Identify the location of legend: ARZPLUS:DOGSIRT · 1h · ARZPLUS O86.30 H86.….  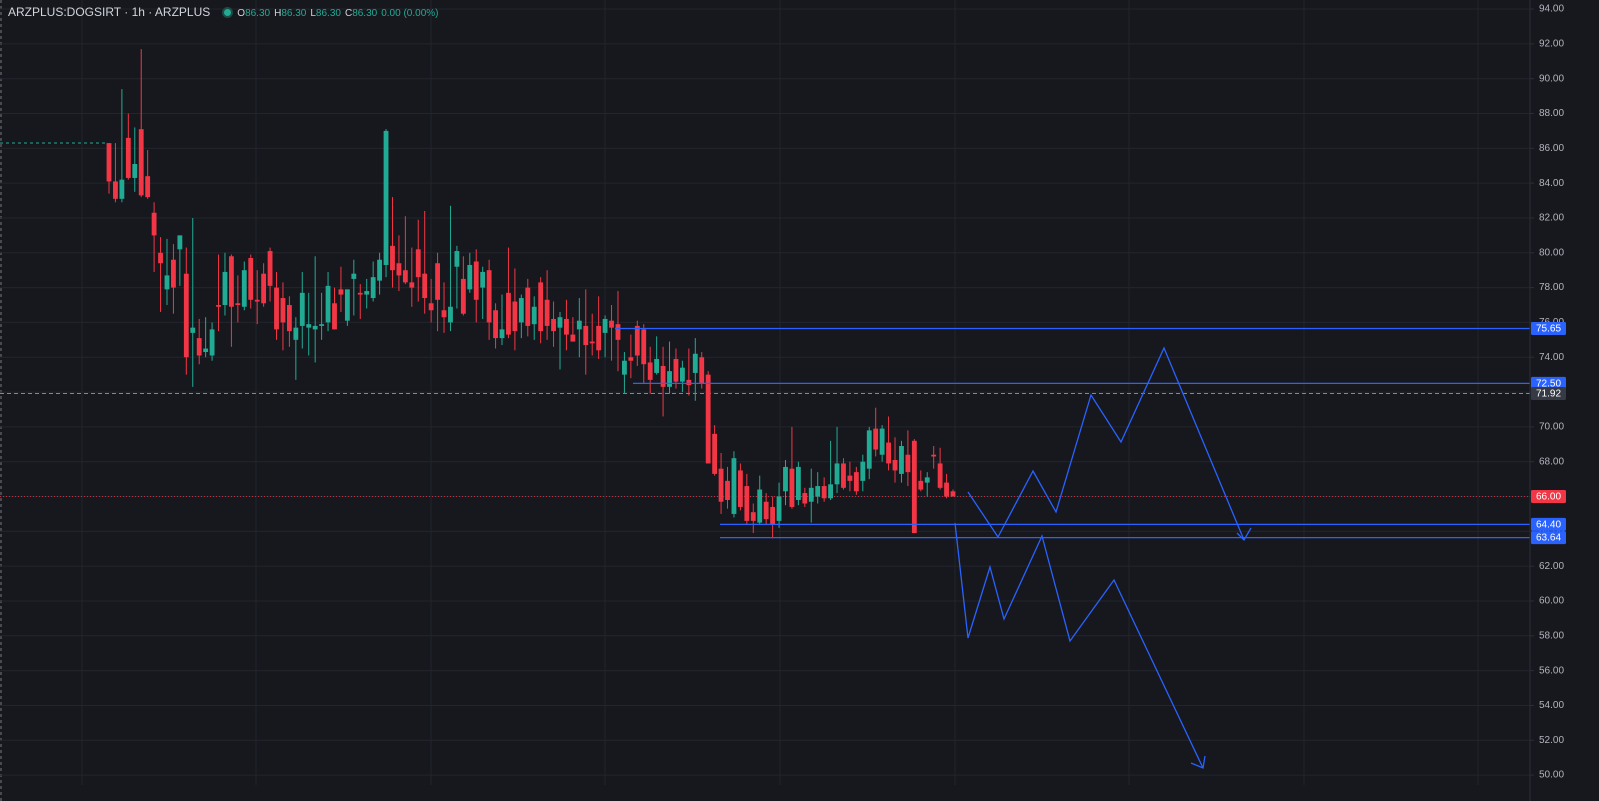
(225, 12).